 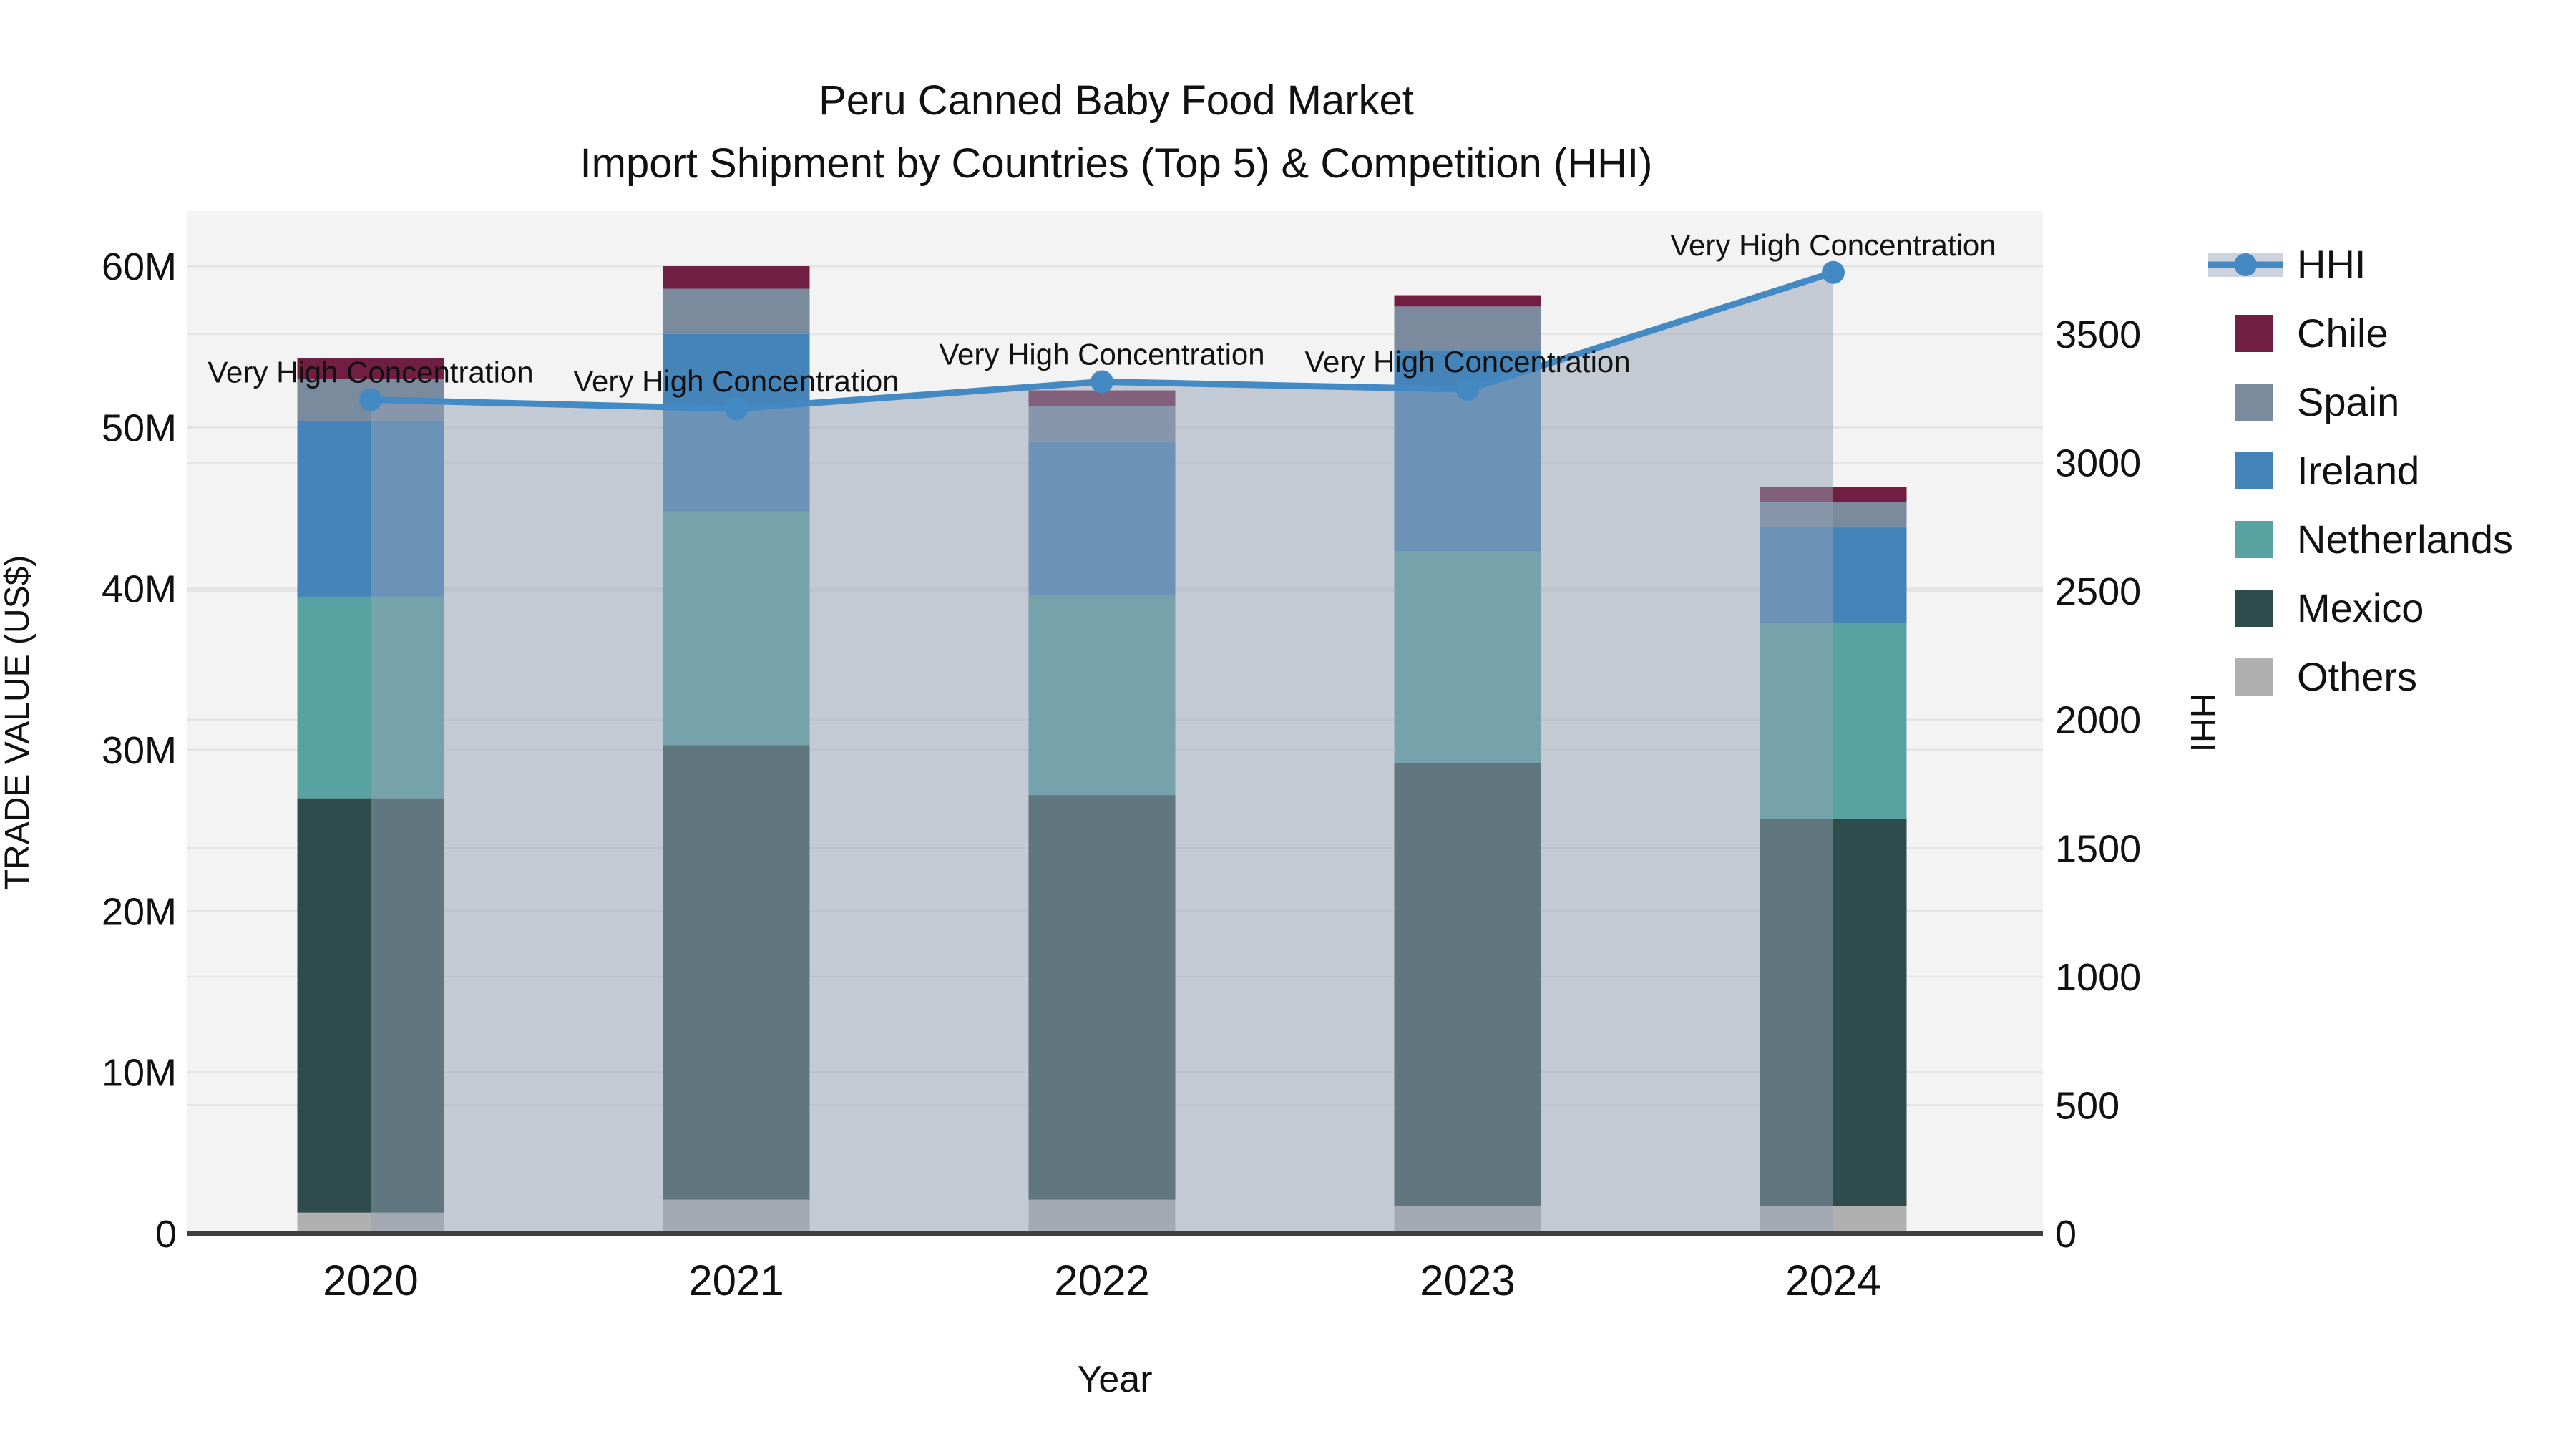 I want to click on annotation-2024: Very High Concentration, so click(x=1833, y=245).